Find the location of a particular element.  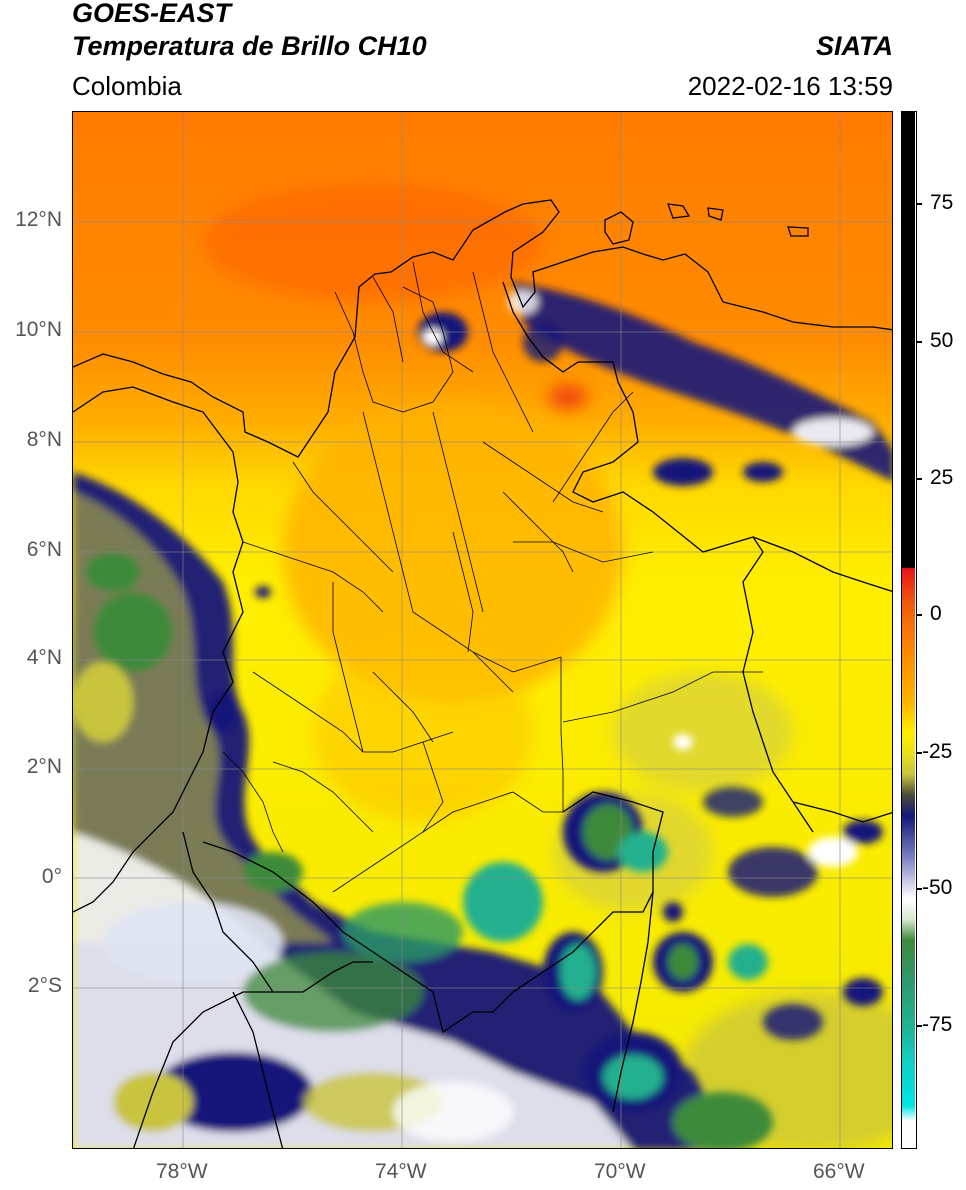

lat-label-8n: 8°N is located at coordinates (44, 439).